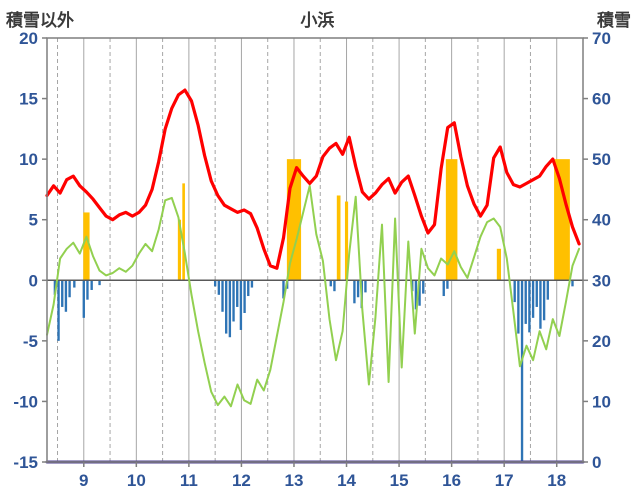 Image resolution: width=636 pixels, height=501 pixels. I want to click on left-axis-tick-label: -15, so click(25, 462).